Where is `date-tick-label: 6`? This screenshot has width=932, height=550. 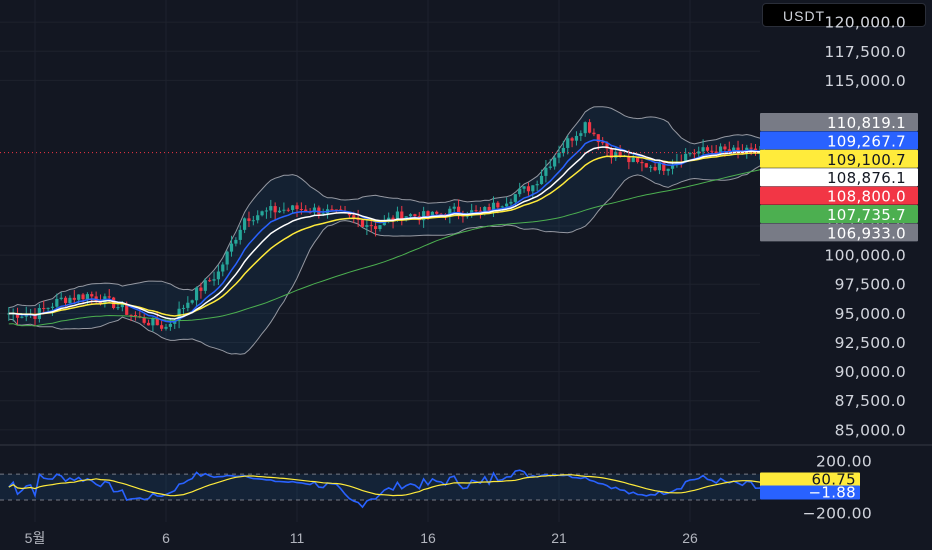 date-tick-label: 6 is located at coordinates (166, 538).